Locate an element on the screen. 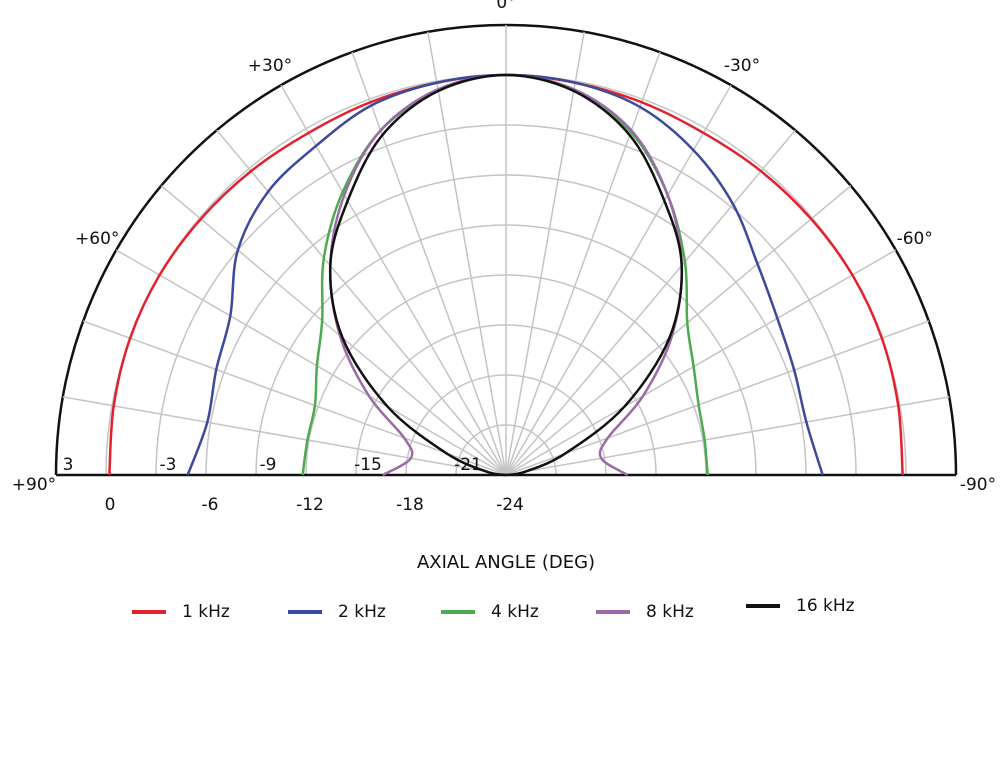 Image resolution: width=1000 pixels, height=767 pixels. r-tick-label: -18 is located at coordinates (410, 505).